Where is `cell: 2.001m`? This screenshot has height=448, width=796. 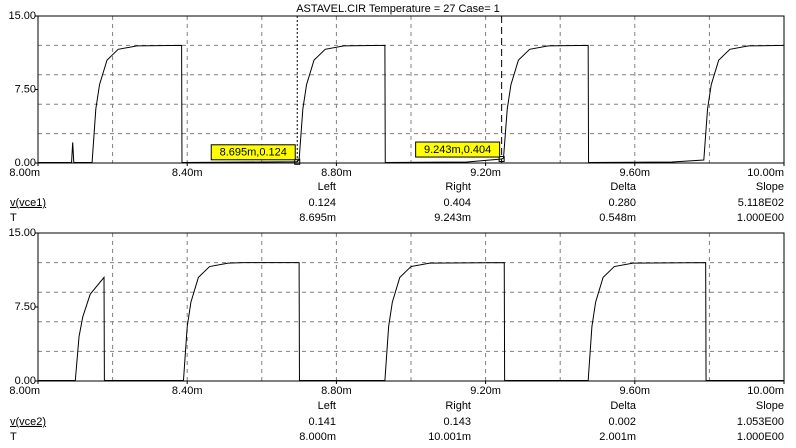 cell: 2.001m is located at coordinates (617, 437).